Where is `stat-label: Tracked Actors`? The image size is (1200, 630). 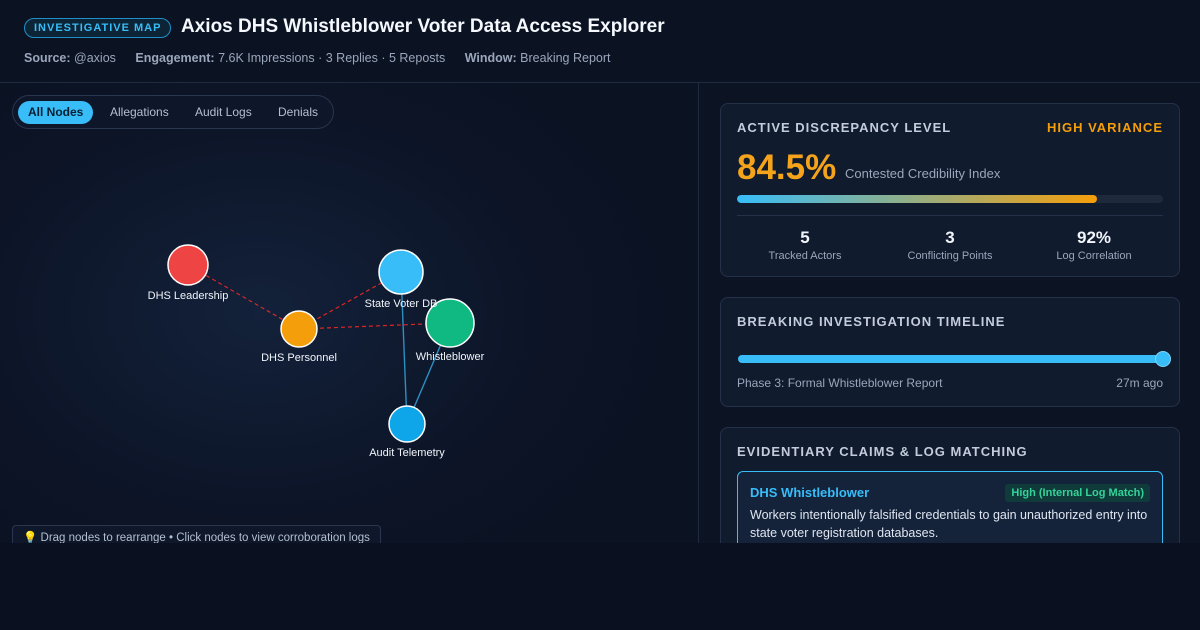
stat-label: Tracked Actors is located at coordinates (805, 256).